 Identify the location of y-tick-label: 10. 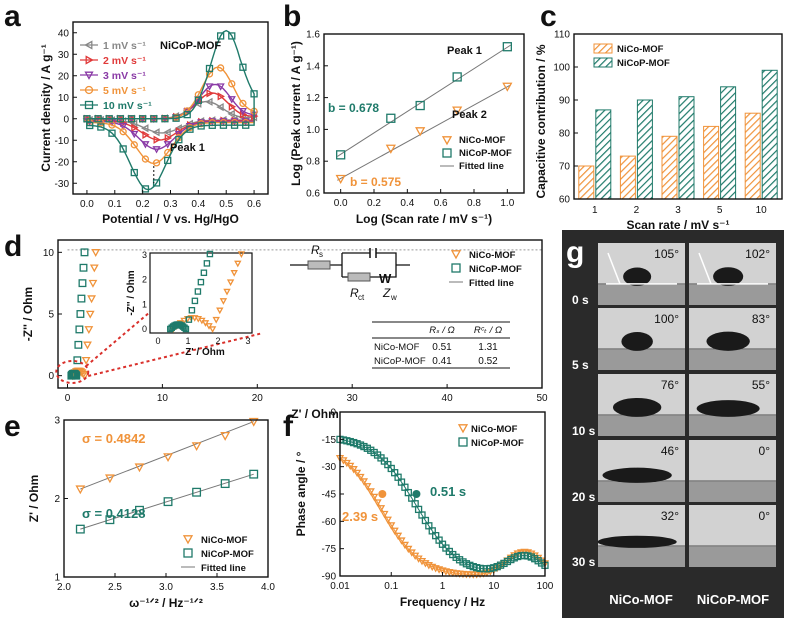
(49, 253).